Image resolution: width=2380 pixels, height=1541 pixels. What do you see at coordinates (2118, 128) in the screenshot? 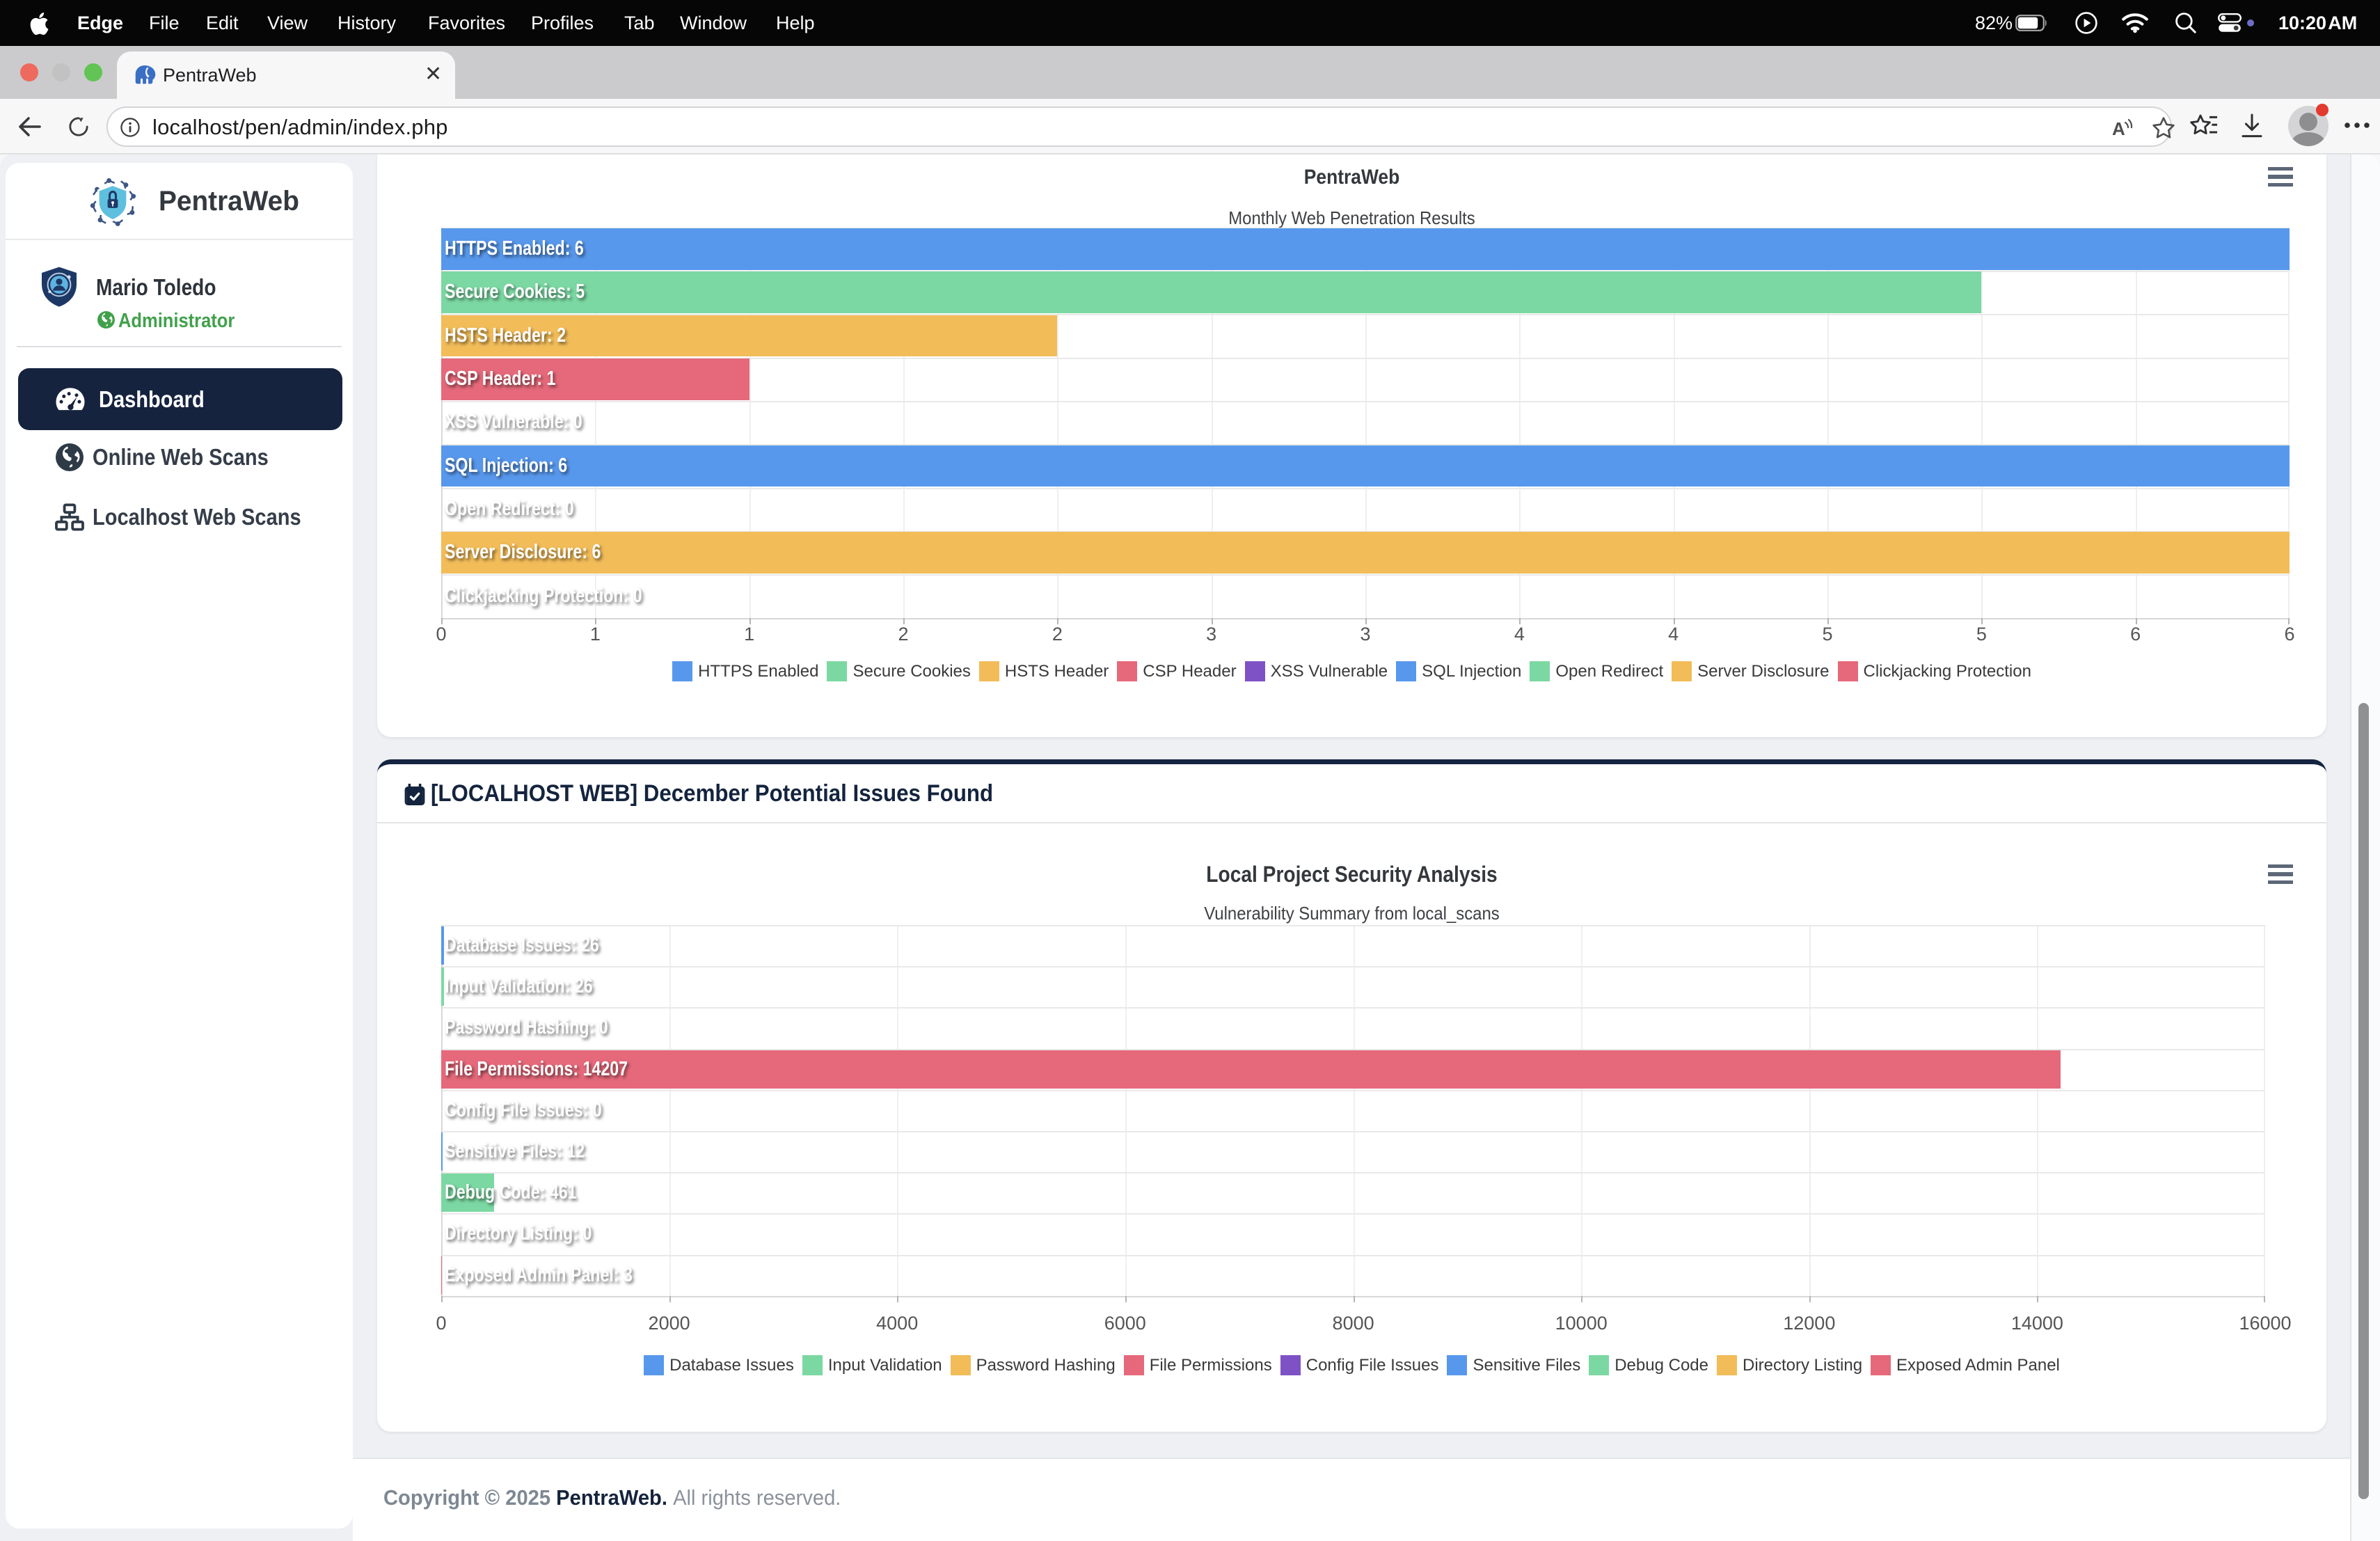
I see `svg-text: A` at bounding box center [2118, 128].